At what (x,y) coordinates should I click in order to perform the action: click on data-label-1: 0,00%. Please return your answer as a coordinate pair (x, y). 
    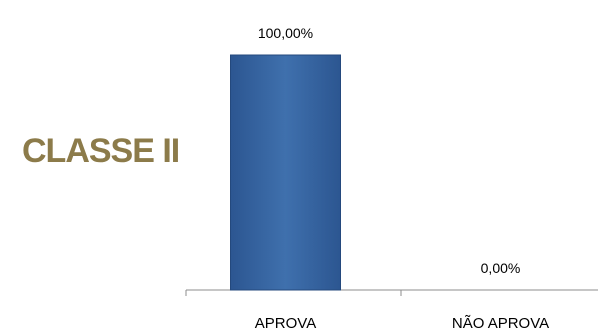
    Looking at the image, I should click on (501, 268).